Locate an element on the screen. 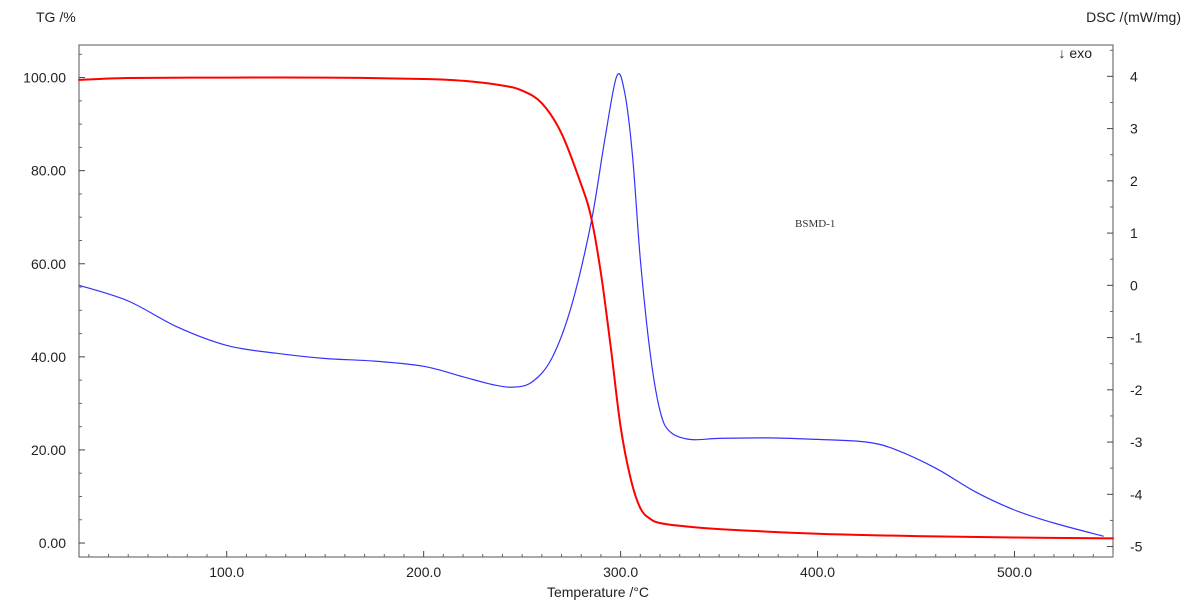 This screenshot has height=603, width=1189. left-axis-title: TG /% is located at coordinates (56, 17).